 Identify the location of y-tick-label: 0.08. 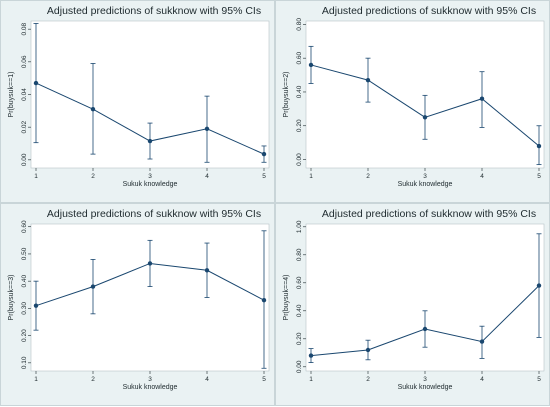
(24, 28).